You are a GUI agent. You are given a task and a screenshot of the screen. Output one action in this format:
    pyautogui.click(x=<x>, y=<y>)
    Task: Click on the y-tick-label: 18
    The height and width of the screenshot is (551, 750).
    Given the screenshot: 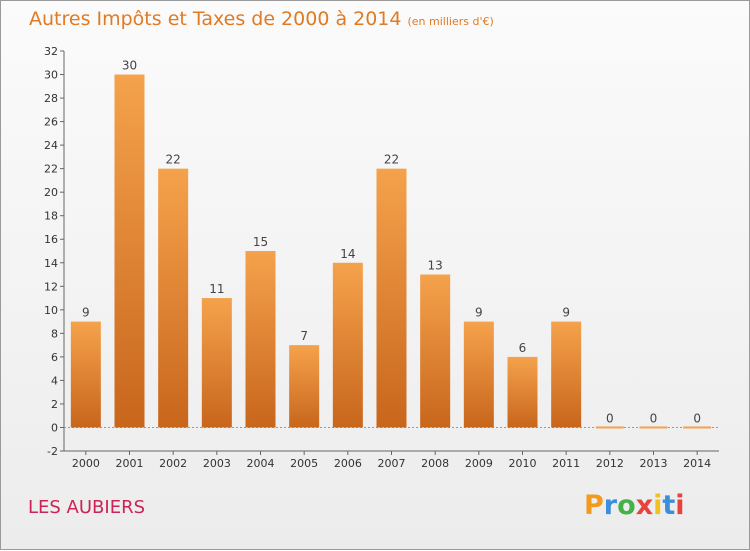 What is the action you would take?
    pyautogui.click(x=51, y=216)
    